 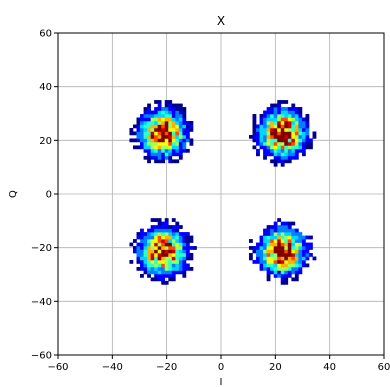 What do you see at coordinates (384, 367) in the screenshot?
I see `x-tick-label: 60` at bounding box center [384, 367].